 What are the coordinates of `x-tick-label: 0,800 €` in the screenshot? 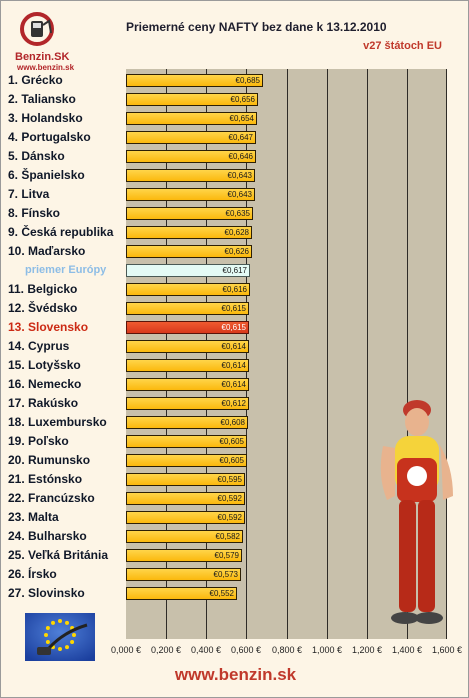 It's located at (287, 650).